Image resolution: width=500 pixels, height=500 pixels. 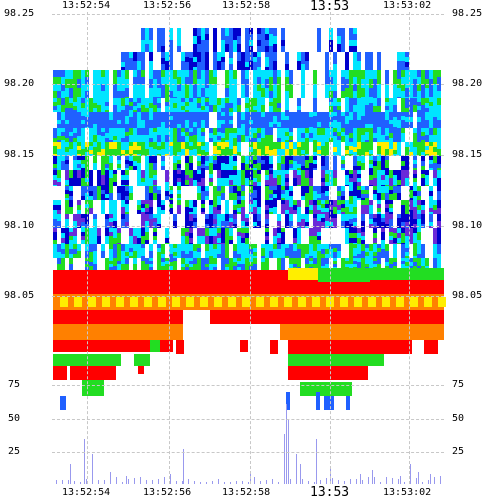 What do you see at coordinates (458, 384) in the screenshot?
I see `volume-tick-label-right: 75` at bounding box center [458, 384].